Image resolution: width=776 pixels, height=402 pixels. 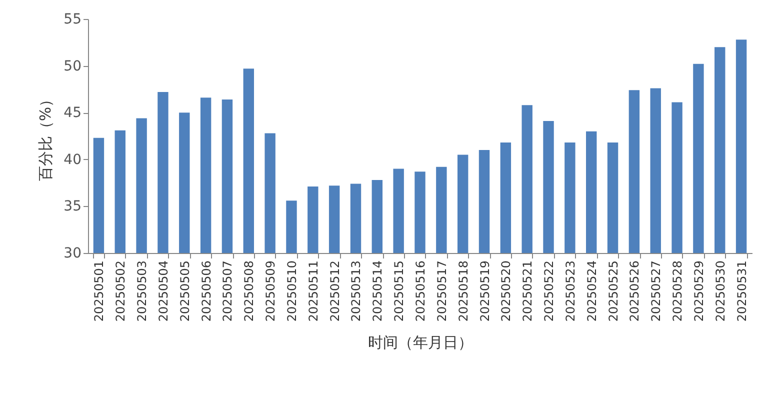 What do you see at coordinates (313, 291) in the screenshot?
I see `x-tick-label: 20250511` at bounding box center [313, 291].